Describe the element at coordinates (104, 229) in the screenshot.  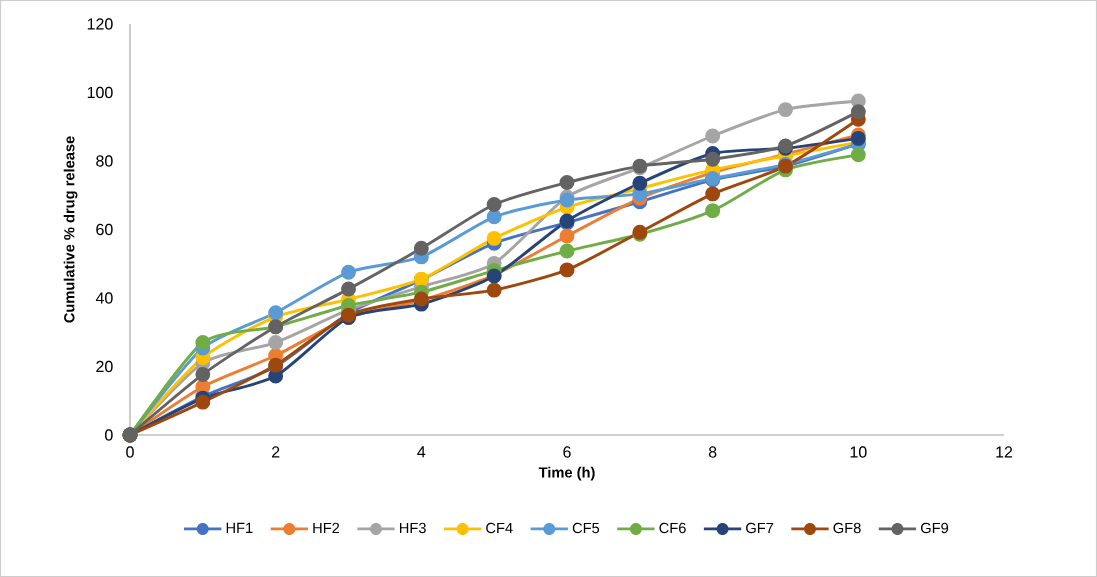
I see `y-tick-label: 60` at that location.